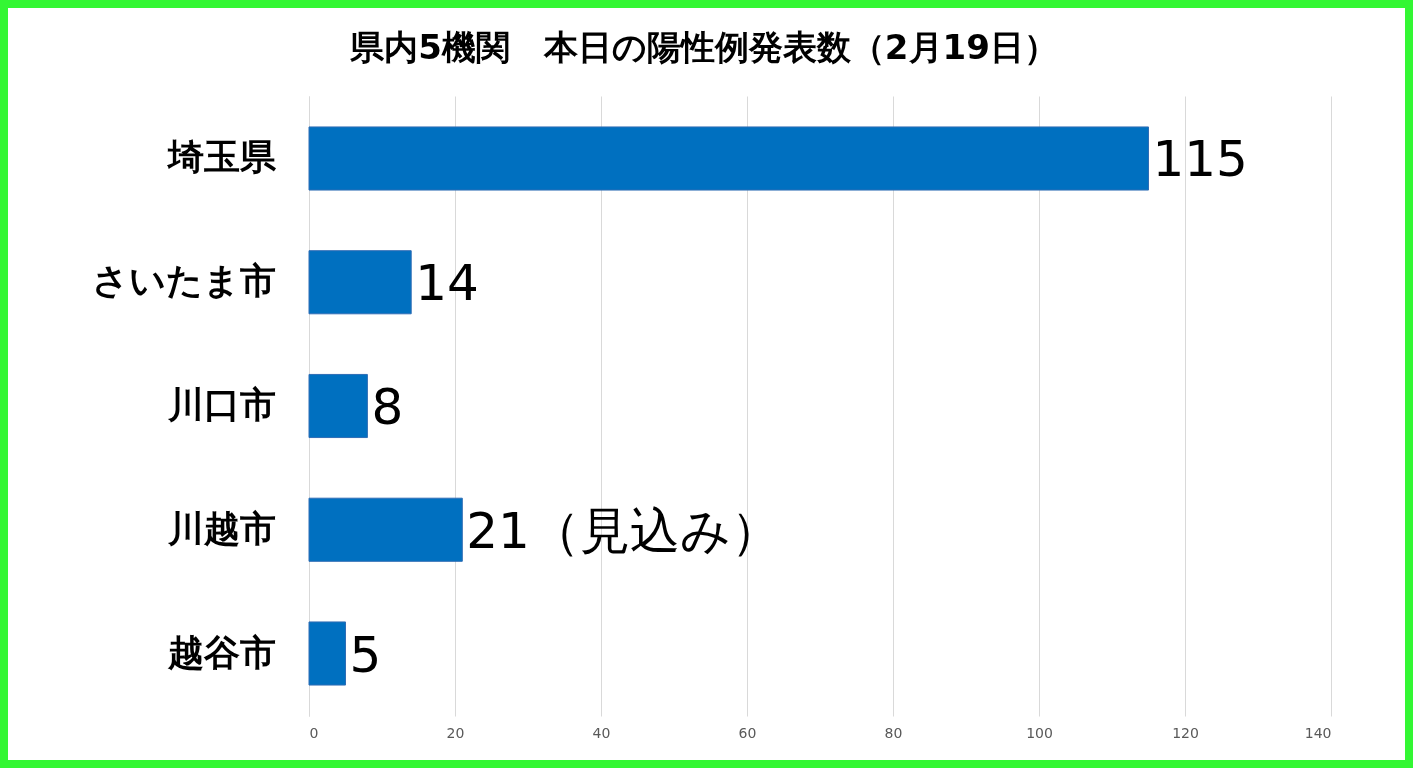 The width and height of the screenshot is (1413, 768). I want to click on y-tick-label: さいたま市, so click(183, 281).